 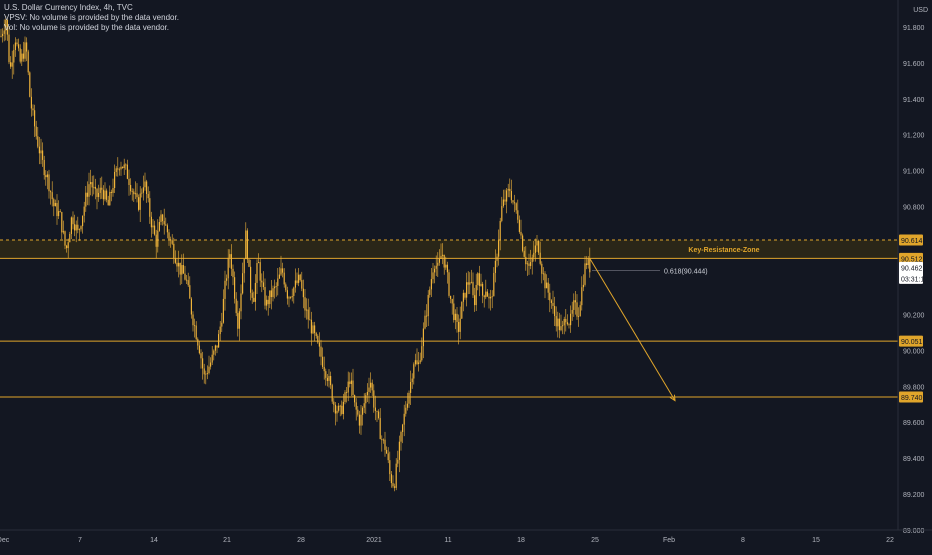 What do you see at coordinates (68, 7) in the screenshot?
I see `legend-title: U.S. Dollar Currency Index, 4h, TVC` at bounding box center [68, 7].